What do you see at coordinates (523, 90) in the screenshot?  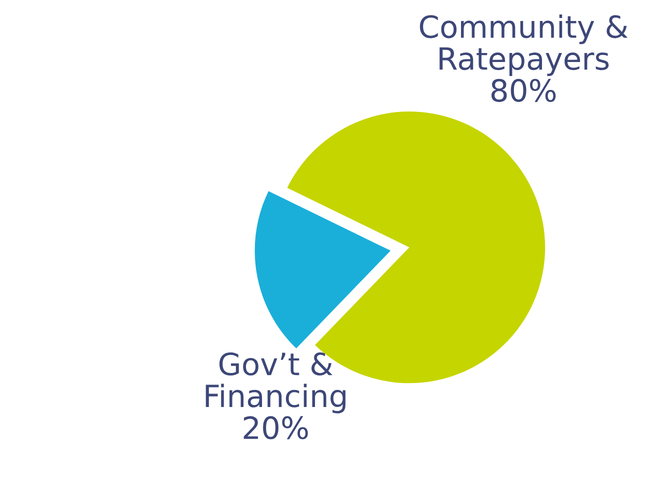 I see `data-label: 80%` at bounding box center [523, 90].